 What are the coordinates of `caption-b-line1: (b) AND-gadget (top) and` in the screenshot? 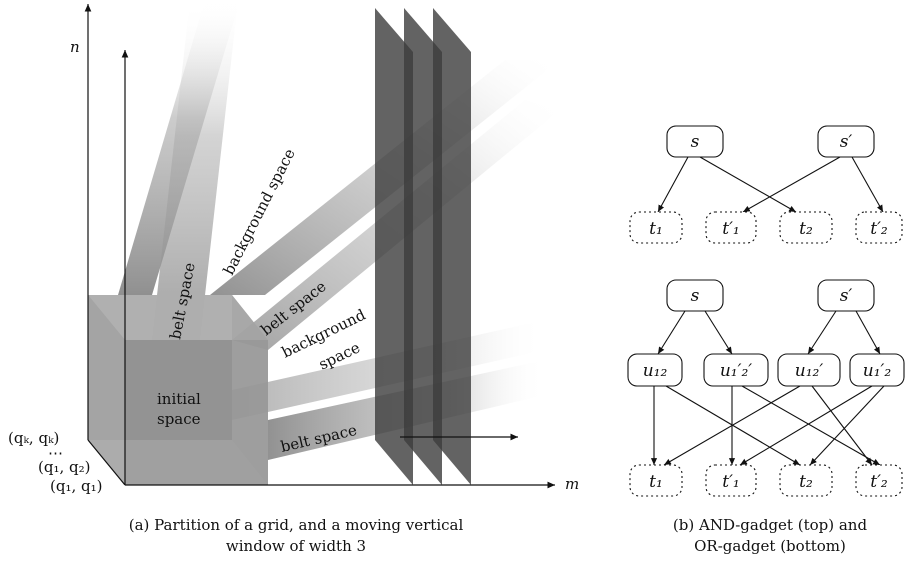 It's located at (770, 525).